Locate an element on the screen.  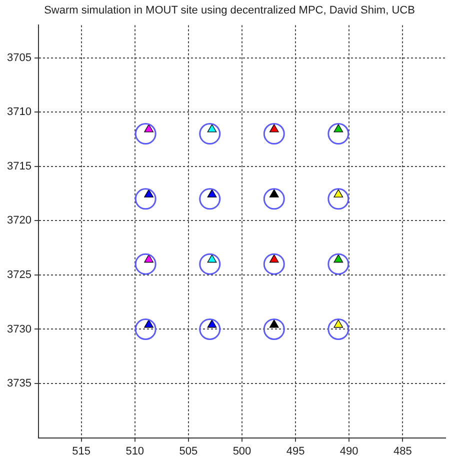
chart-title: Swarm simulation in MOUT site using decentralized MPC, David Shim, UCB is located at coordinates (229, 10).